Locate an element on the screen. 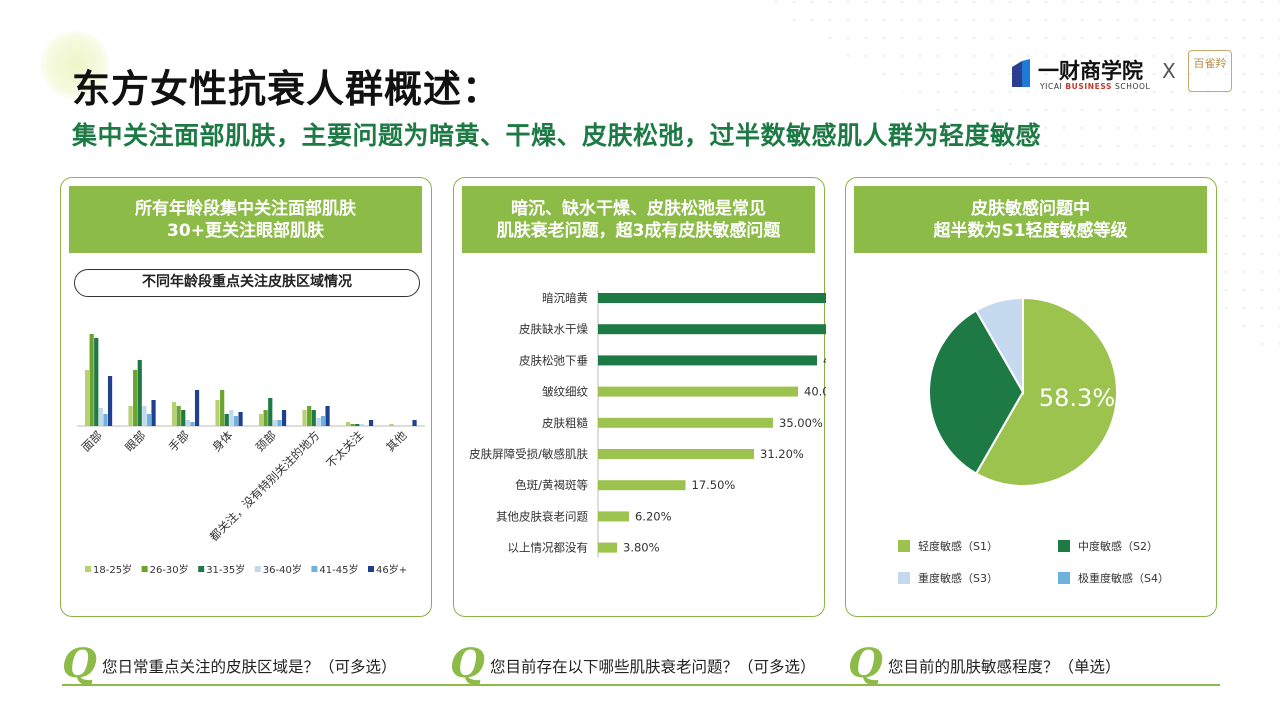 Image resolution: width=1280 pixels, height=720 pixels. x-tick-label: 颈部 is located at coordinates (266, 441).